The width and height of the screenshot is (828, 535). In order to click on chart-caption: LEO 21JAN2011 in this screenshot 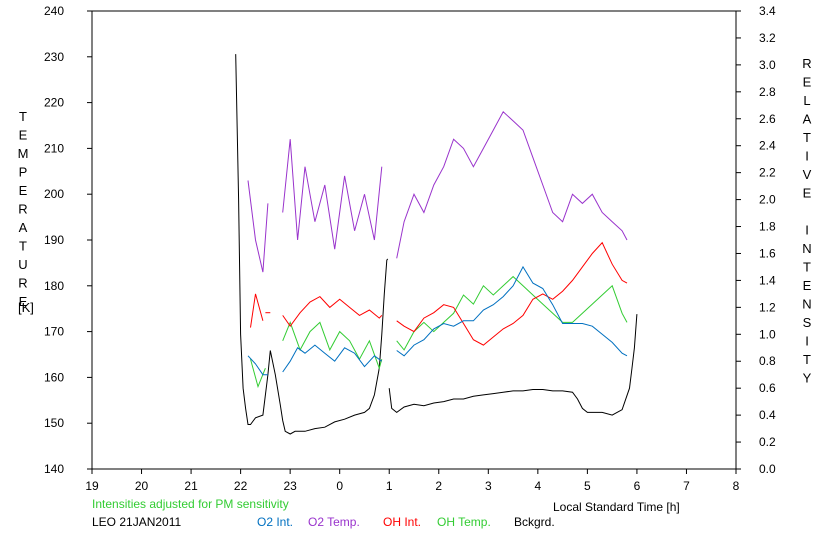, I will do `click(136, 522)`.